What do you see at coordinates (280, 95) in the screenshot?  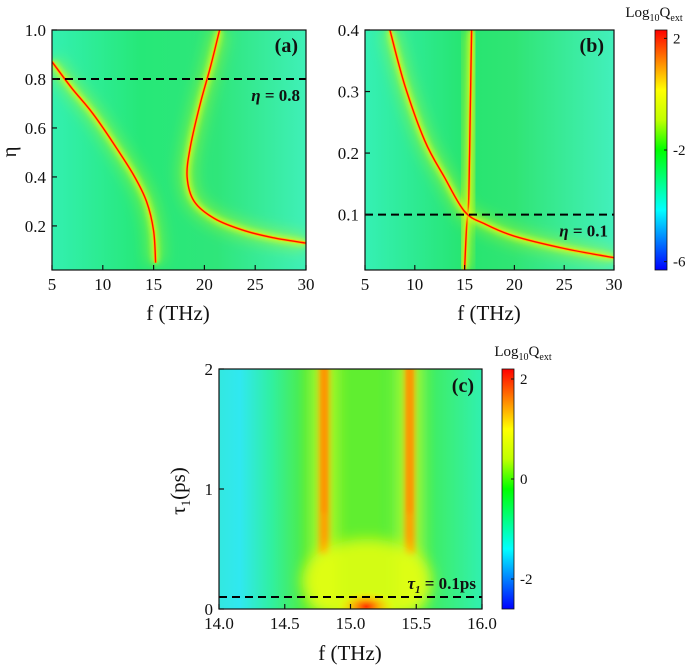 I see `eta-value: = 0.8` at bounding box center [280, 95].